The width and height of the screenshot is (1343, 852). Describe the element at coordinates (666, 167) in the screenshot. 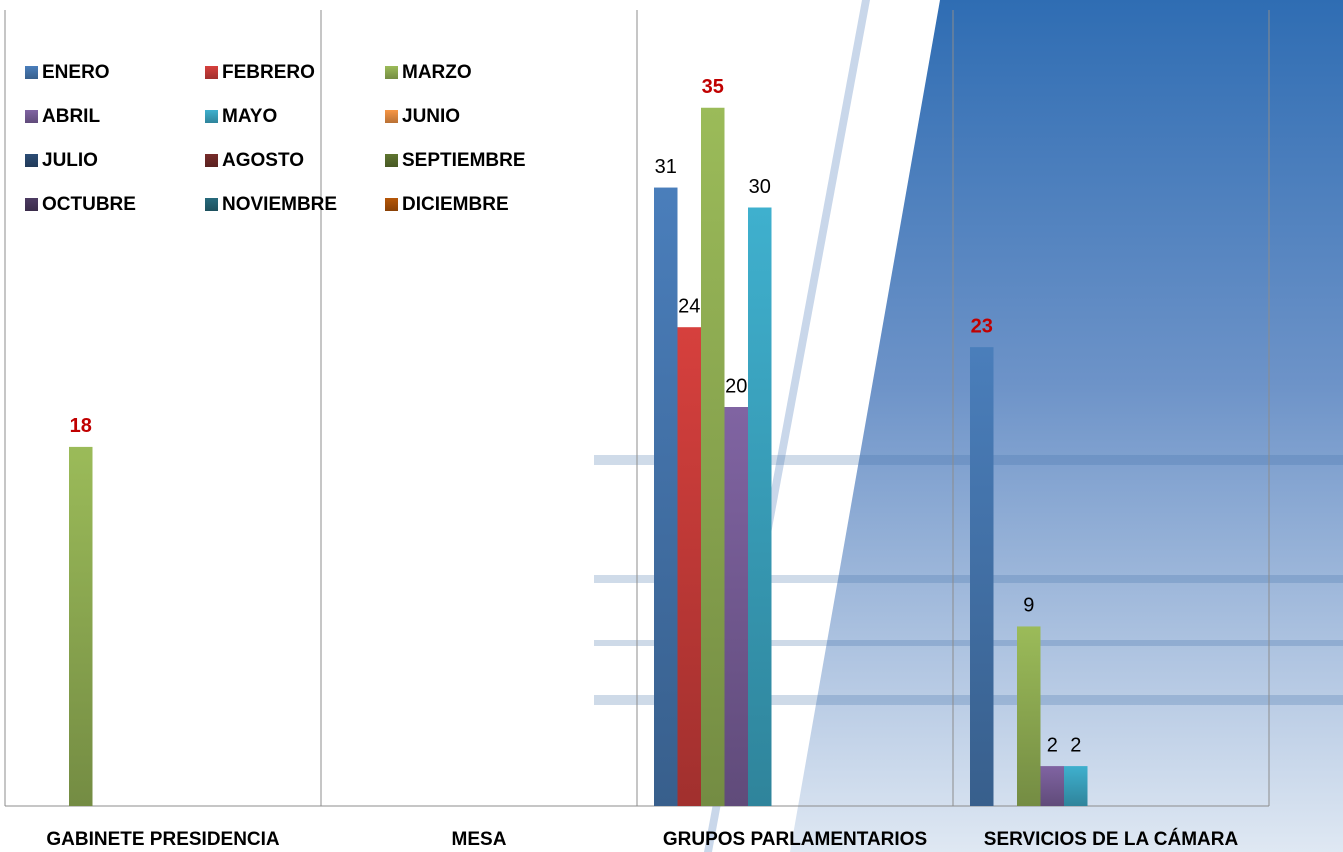

I see `data-label: 31` at that location.